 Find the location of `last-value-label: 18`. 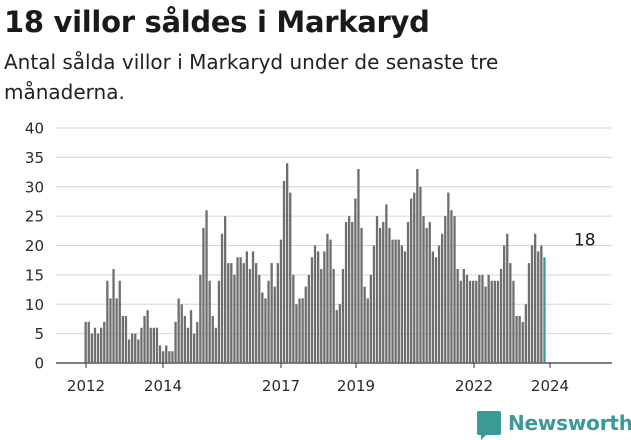

last-value-label: 18 is located at coordinates (585, 240).